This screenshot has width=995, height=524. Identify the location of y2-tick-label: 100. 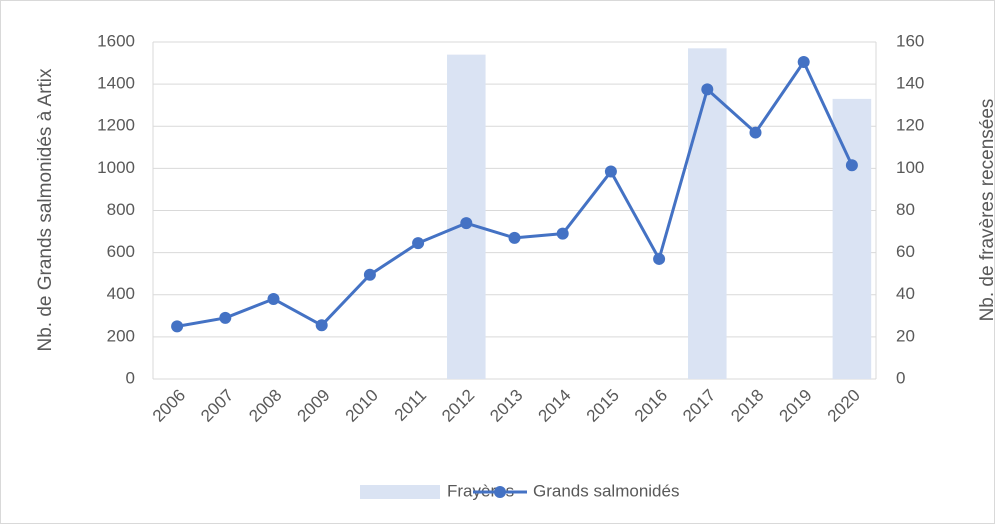
(910, 167).